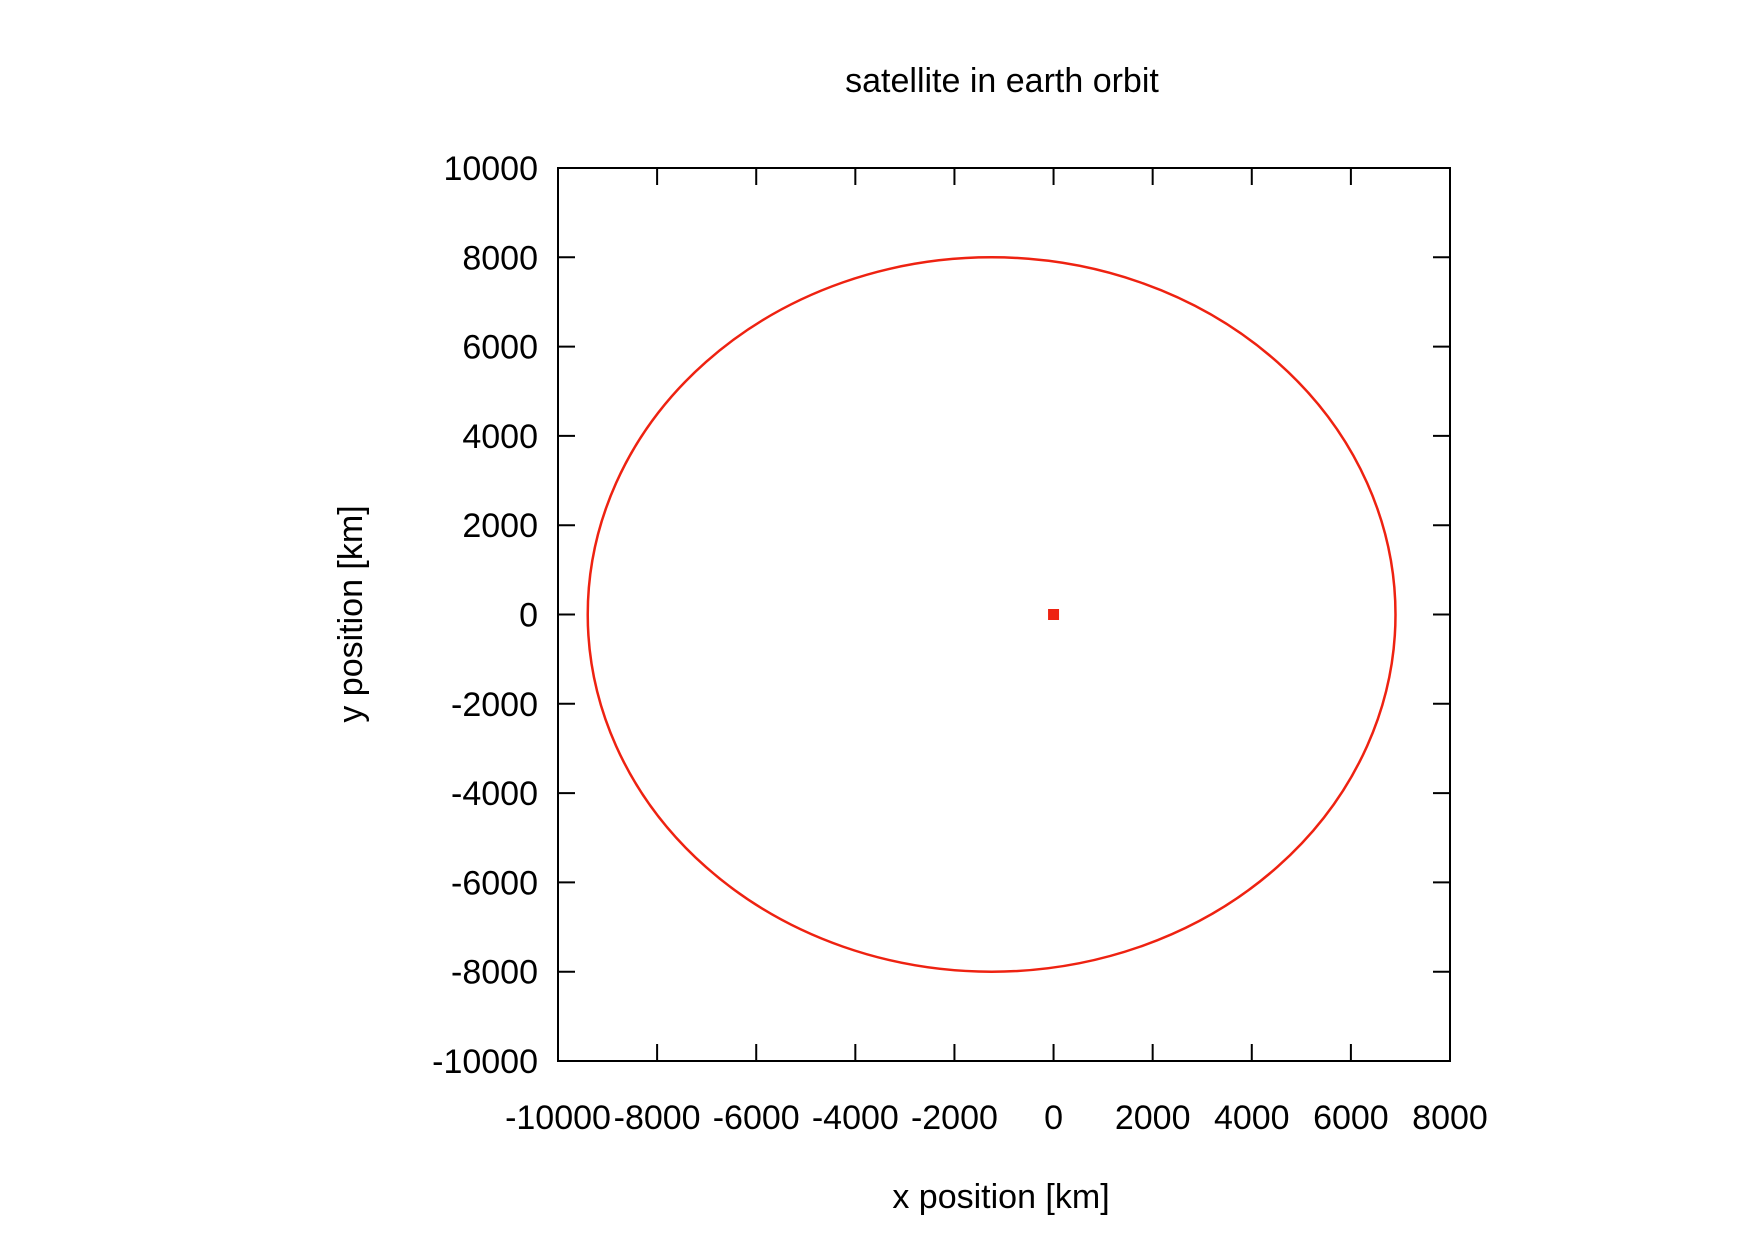  What do you see at coordinates (351, 613) in the screenshot?
I see `y-axis-label: y position [km]` at bounding box center [351, 613].